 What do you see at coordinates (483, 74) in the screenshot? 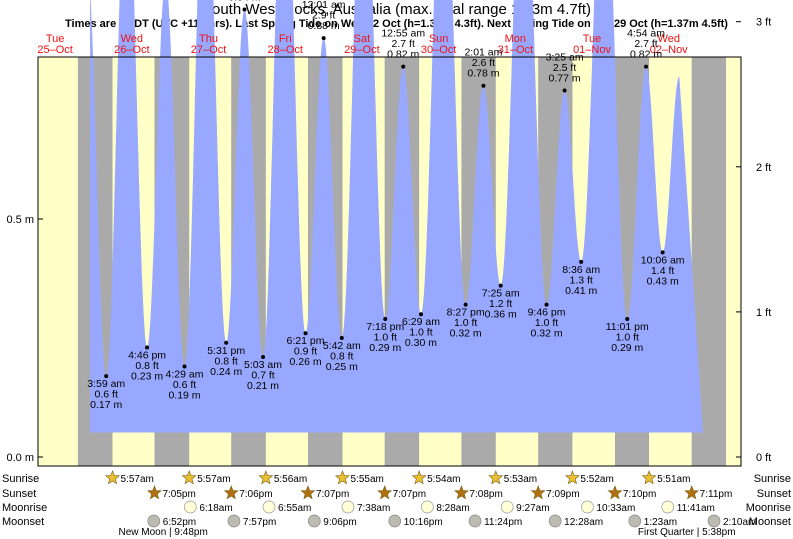
I see `high-tide-label: 0.78 m` at bounding box center [483, 74].